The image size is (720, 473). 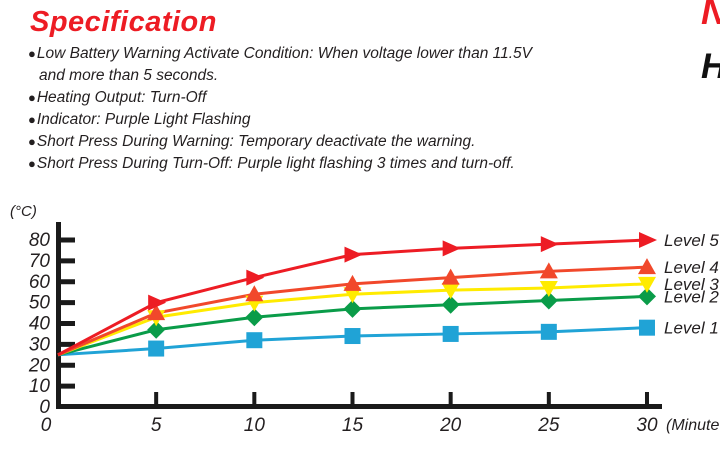 I want to click on bullet-text-continuation: and more than 5 seconds., so click(x=129, y=75).